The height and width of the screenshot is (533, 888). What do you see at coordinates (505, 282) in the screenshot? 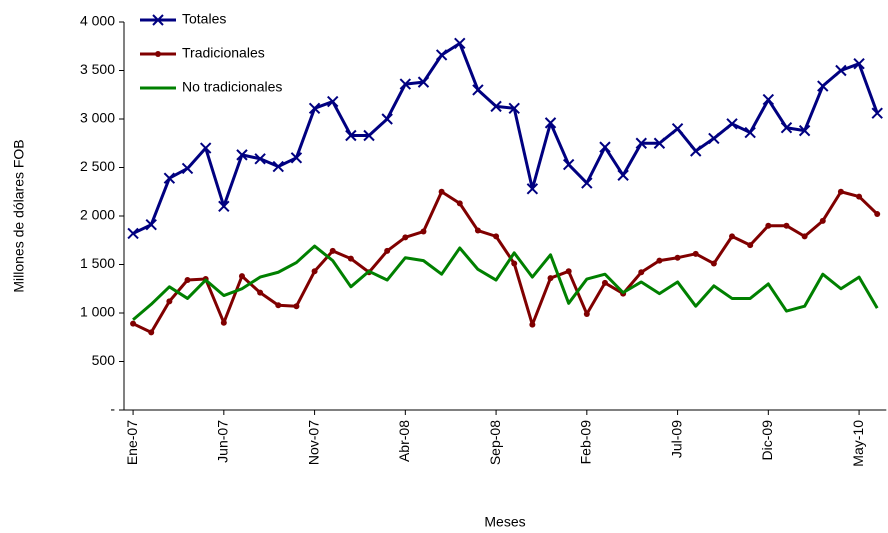
I see `series-line` at bounding box center [505, 282].